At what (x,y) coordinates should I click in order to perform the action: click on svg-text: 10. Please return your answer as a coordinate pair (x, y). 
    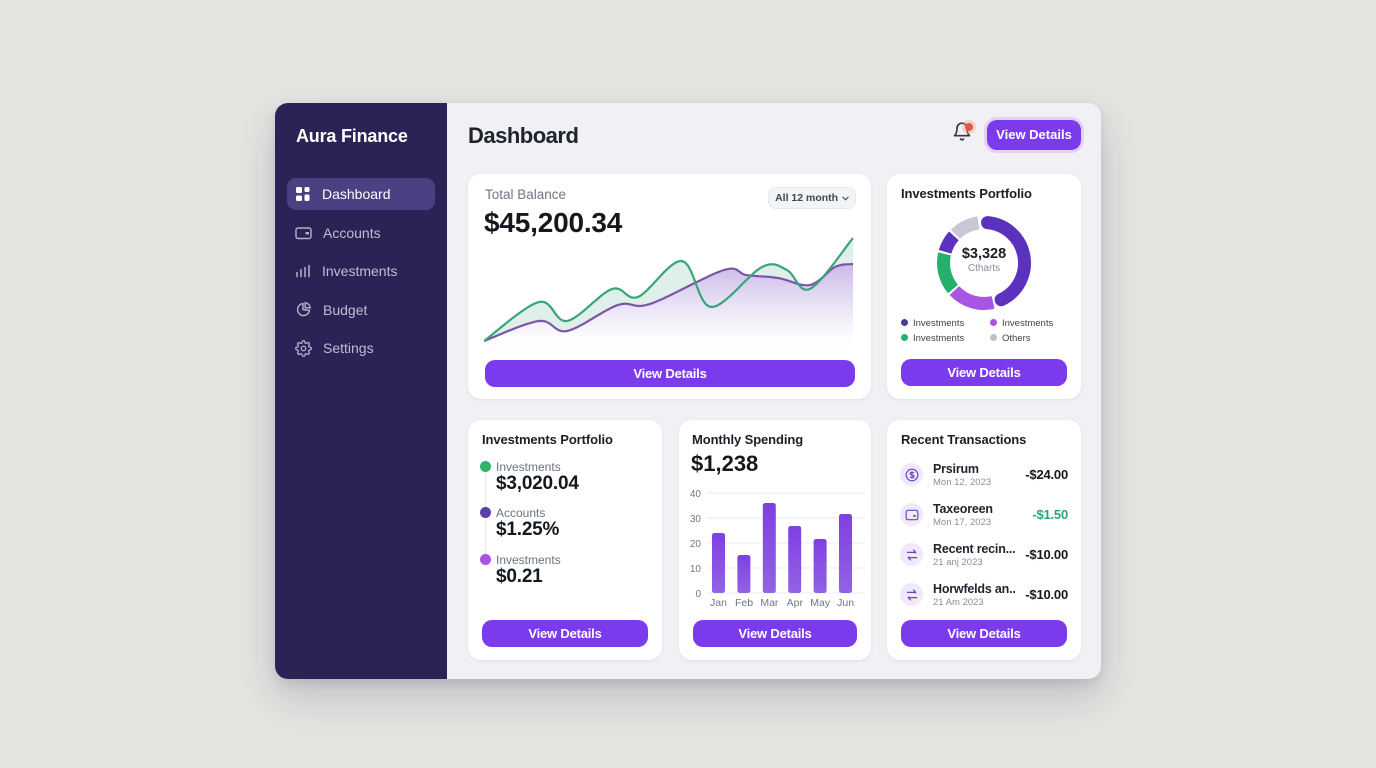
    Looking at the image, I should click on (696, 569).